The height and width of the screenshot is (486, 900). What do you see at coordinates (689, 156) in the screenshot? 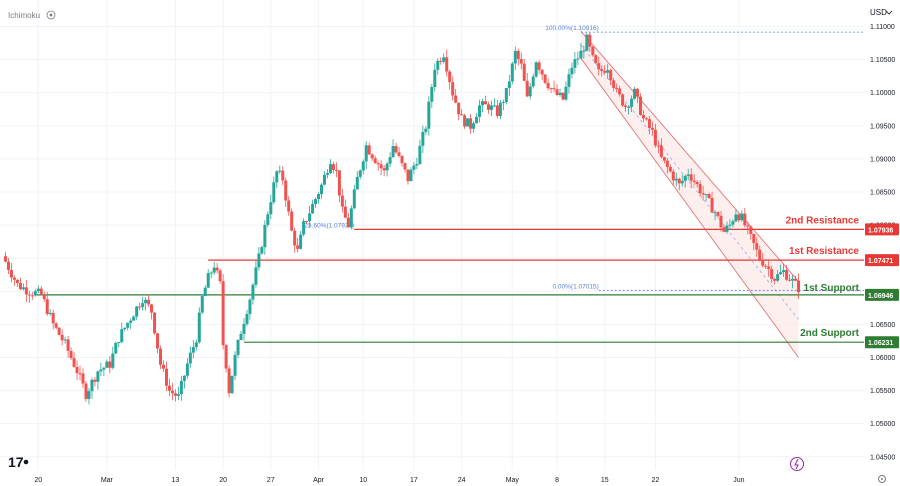
I see `channel-upper-line` at bounding box center [689, 156].